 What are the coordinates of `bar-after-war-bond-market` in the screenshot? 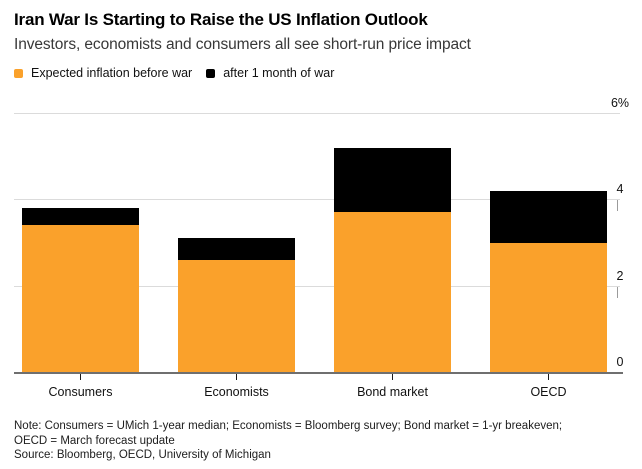 It's located at (392, 259).